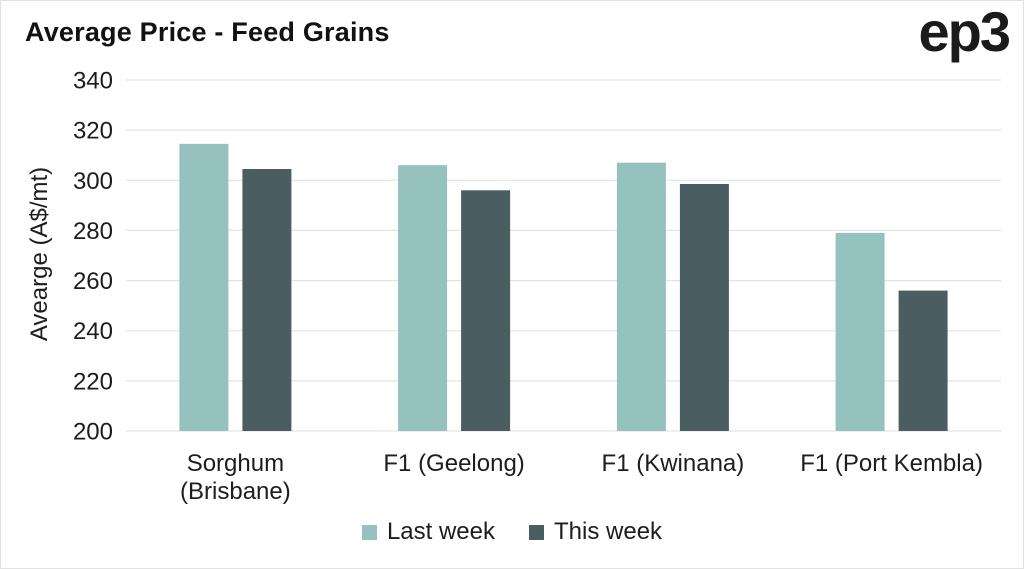  I want to click on chart-legend: Last week This week, so click(512, 532).